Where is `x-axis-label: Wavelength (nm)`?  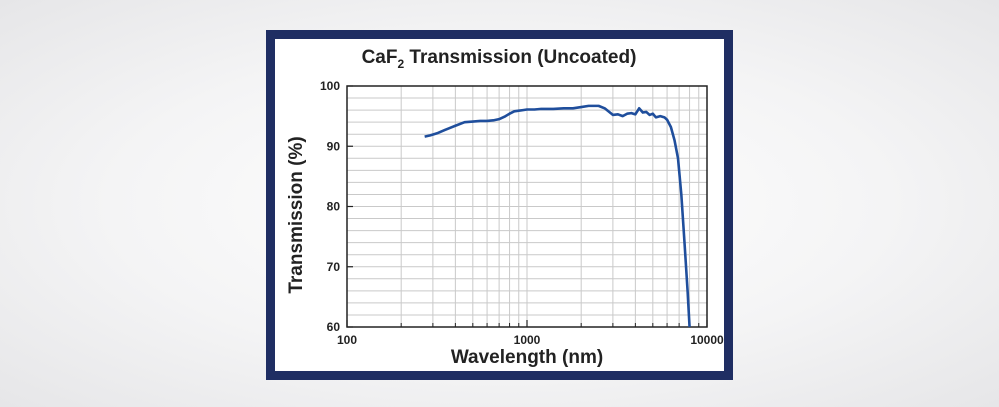
x-axis-label: Wavelength (nm) is located at coordinates (527, 357).